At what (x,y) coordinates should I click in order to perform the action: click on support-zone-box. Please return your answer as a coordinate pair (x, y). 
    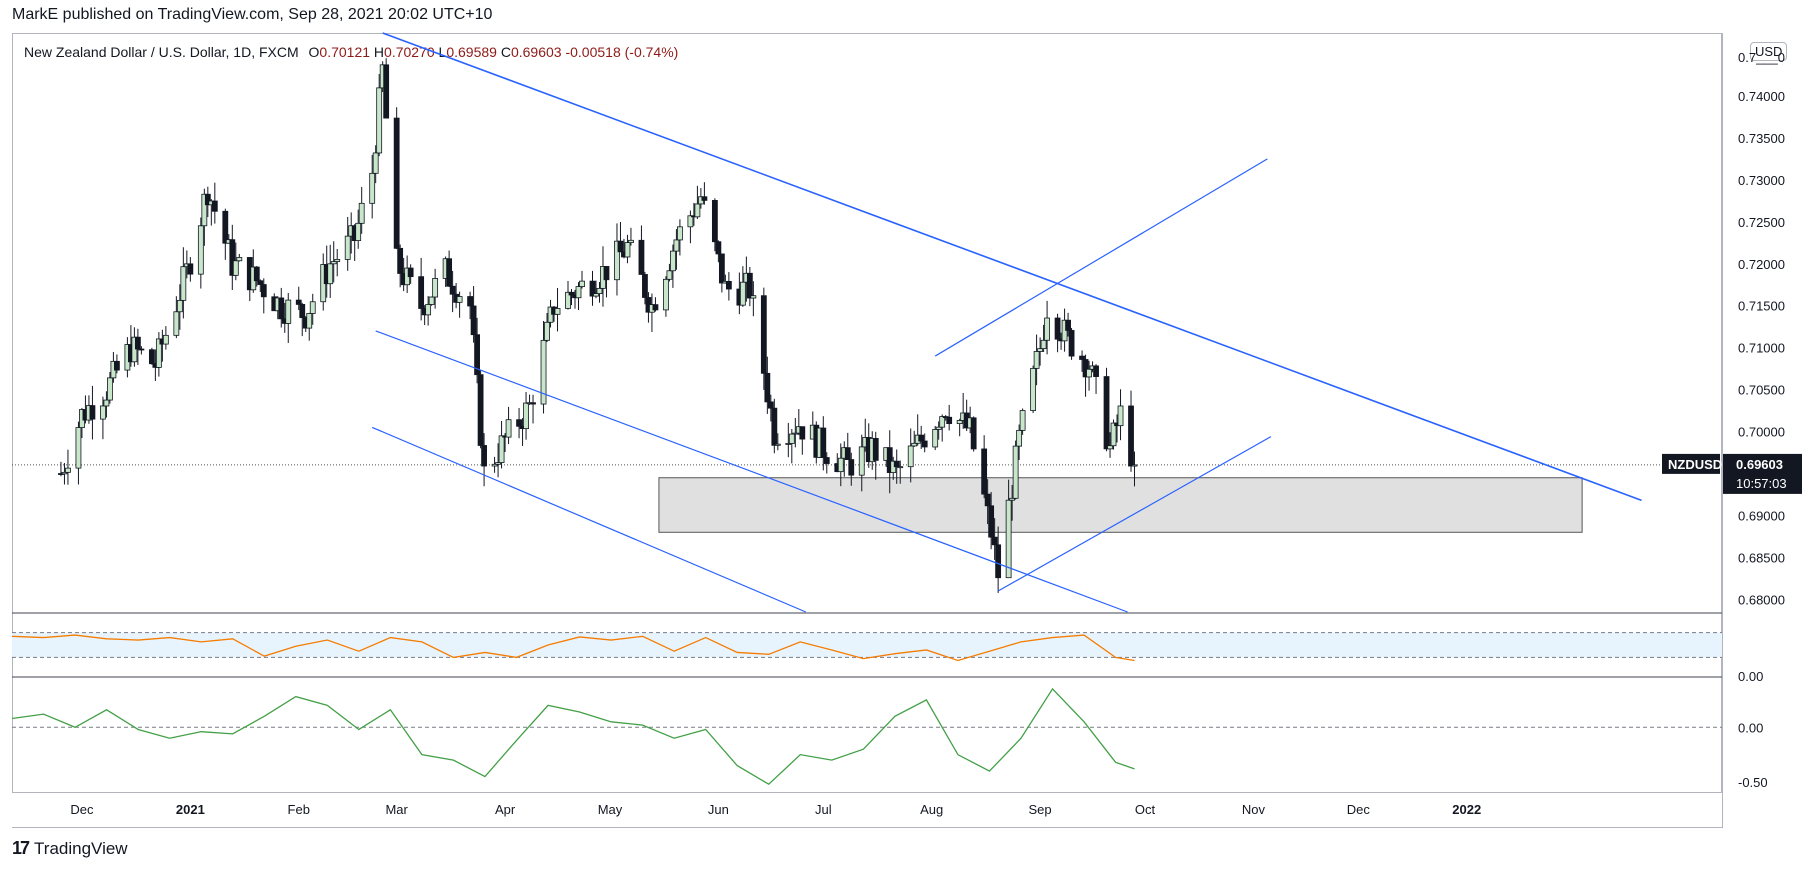
    Looking at the image, I should click on (1120, 505).